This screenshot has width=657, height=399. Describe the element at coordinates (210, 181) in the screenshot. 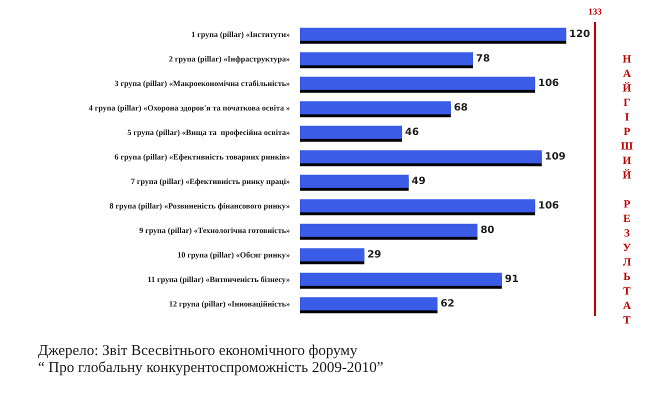

I see `y-tick-label: 7 група (pillar) «Ефективність ринку праці»` at that location.